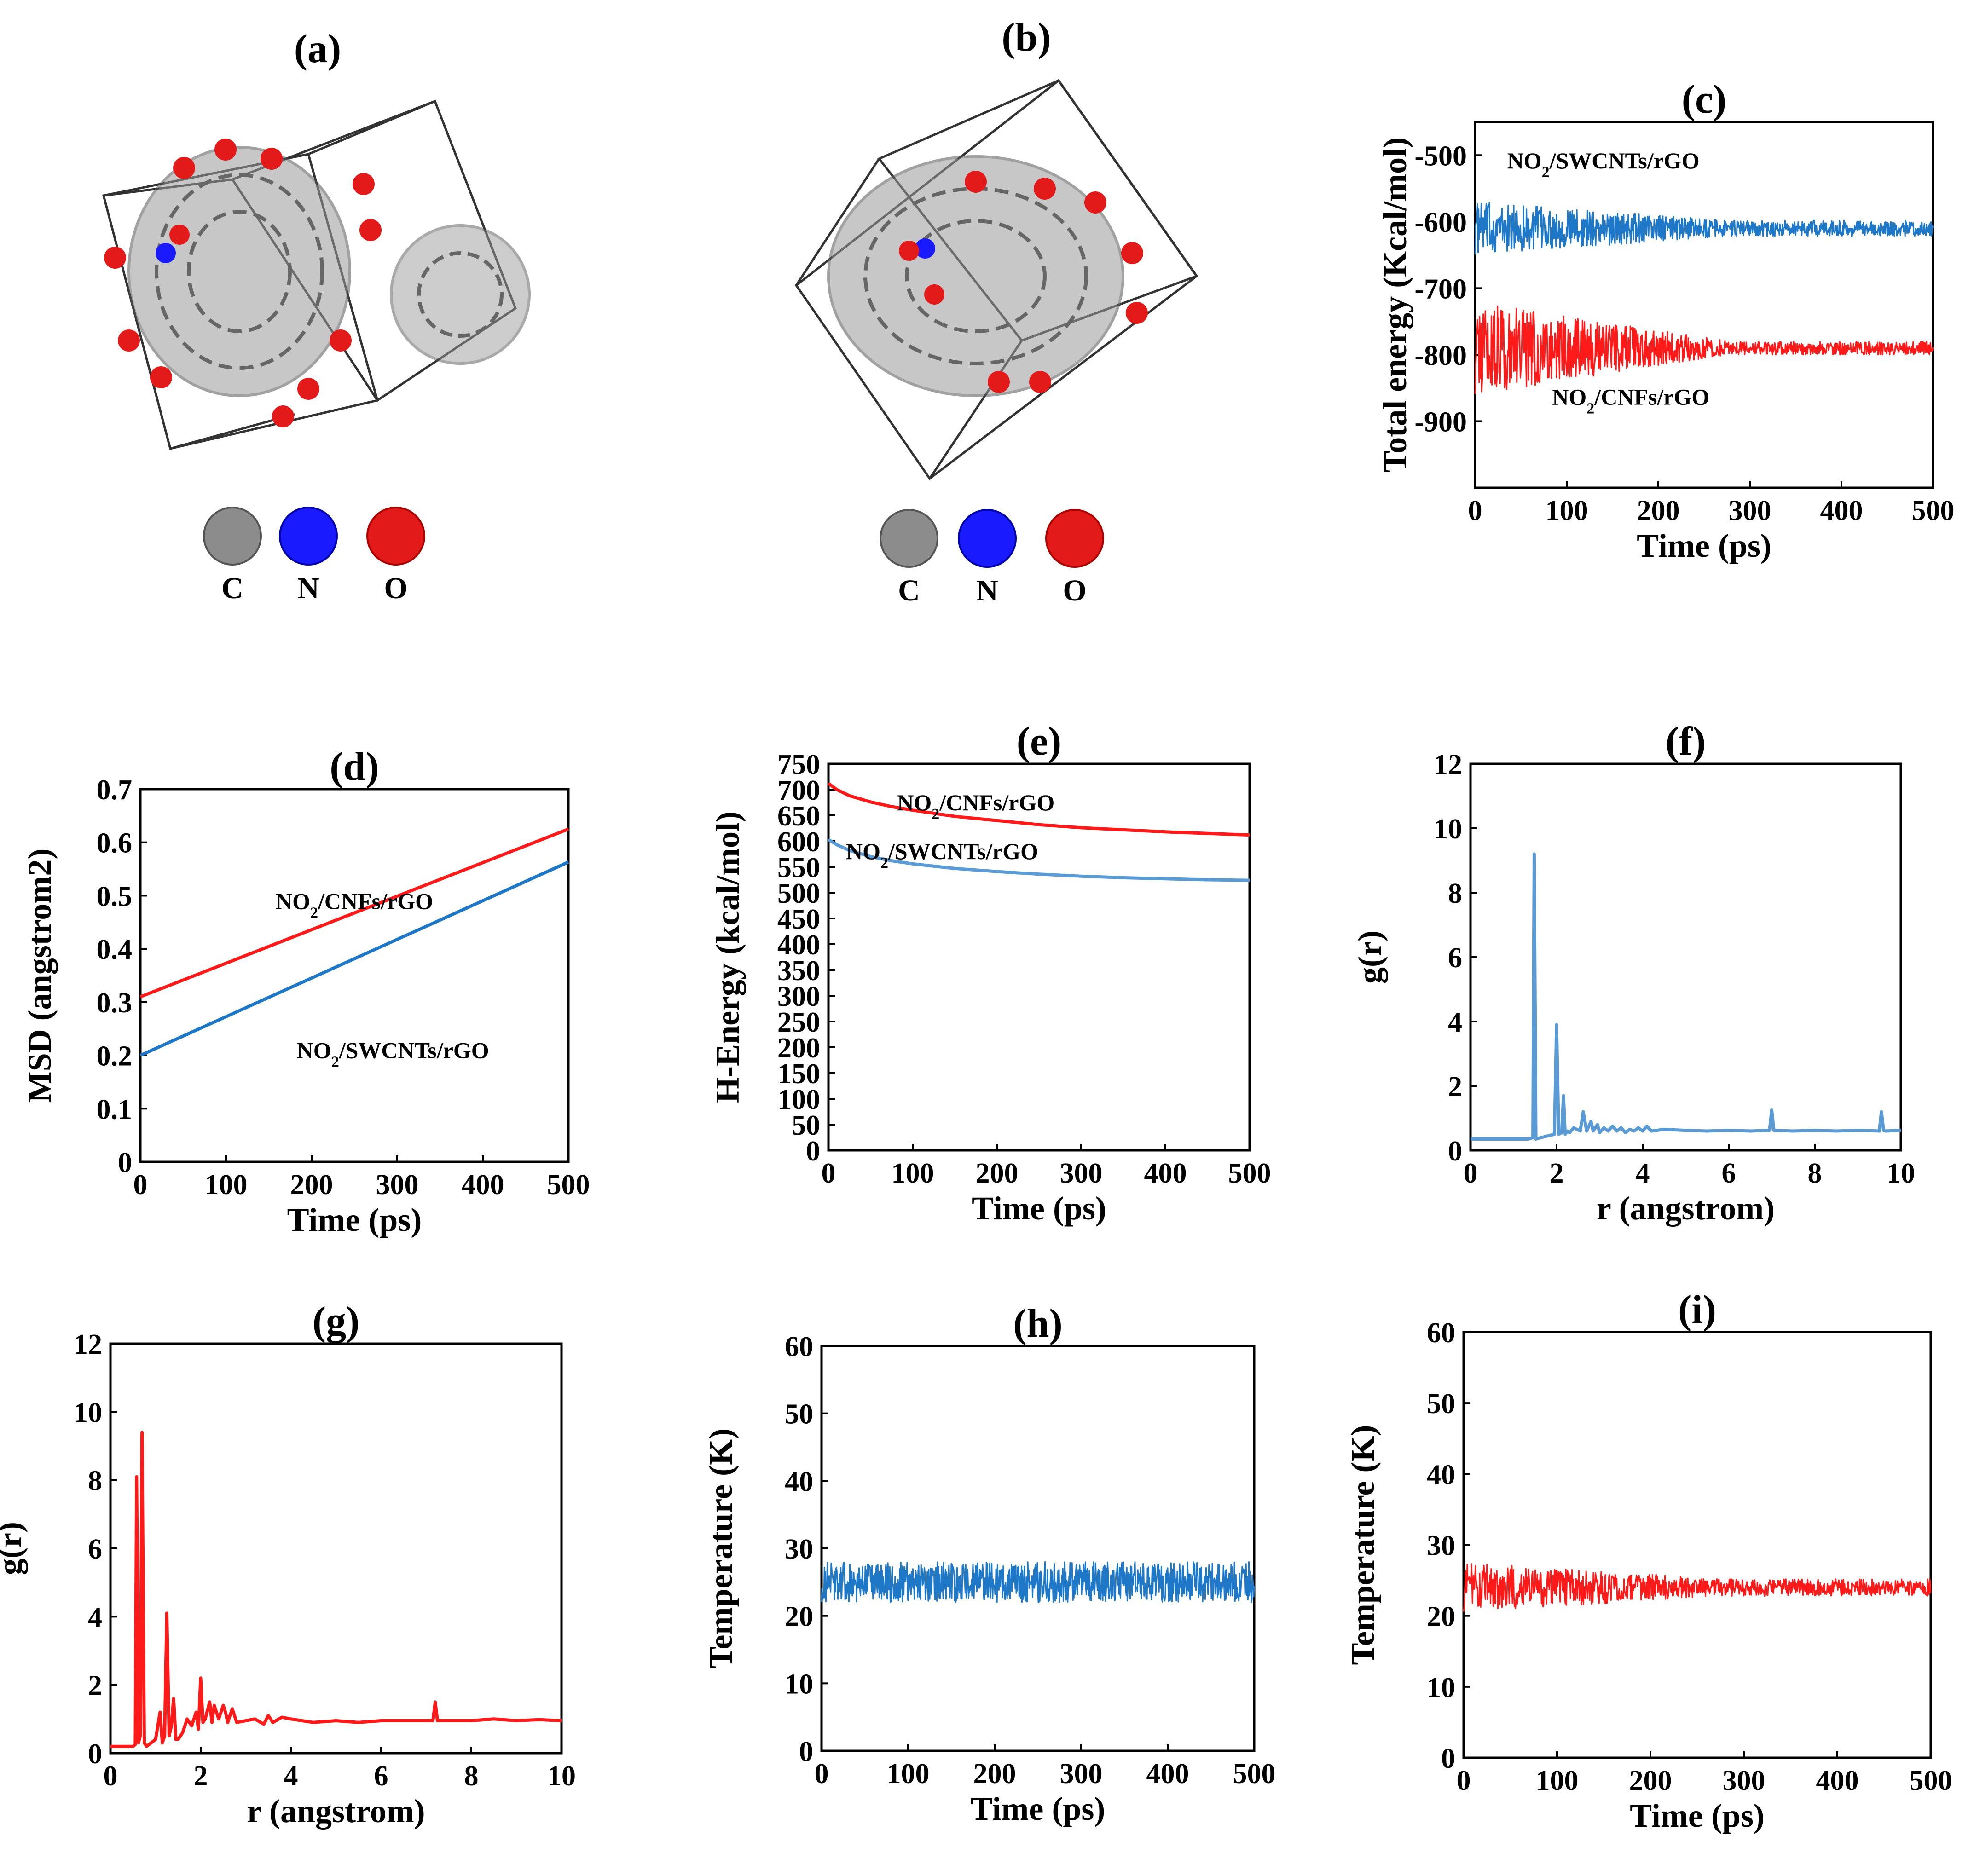 Image resolution: width=1980 pixels, height=1876 pixels. I want to click on panel-b-label: (b), so click(1026, 37).